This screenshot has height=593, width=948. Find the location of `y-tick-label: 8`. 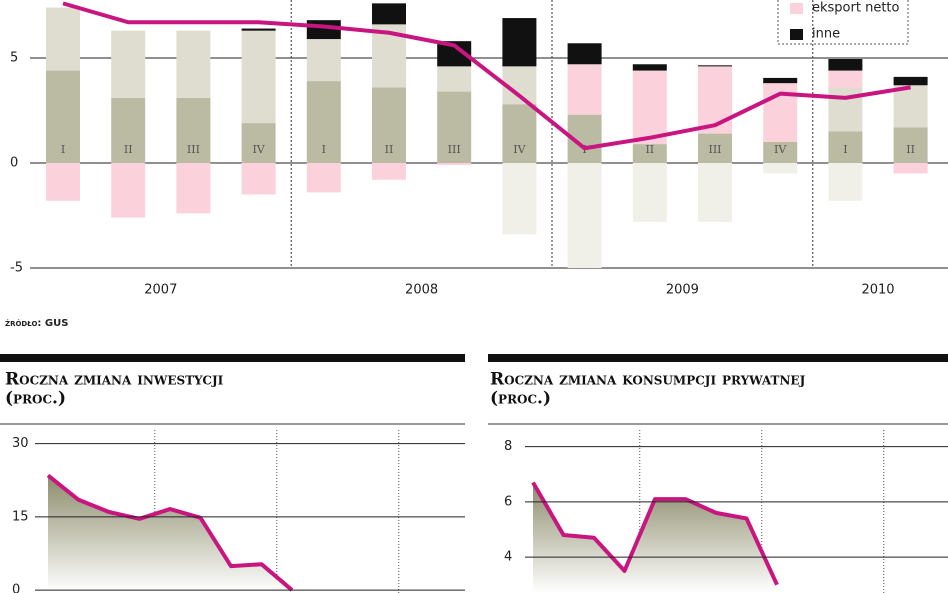

y-tick-label: 8 is located at coordinates (508, 446).